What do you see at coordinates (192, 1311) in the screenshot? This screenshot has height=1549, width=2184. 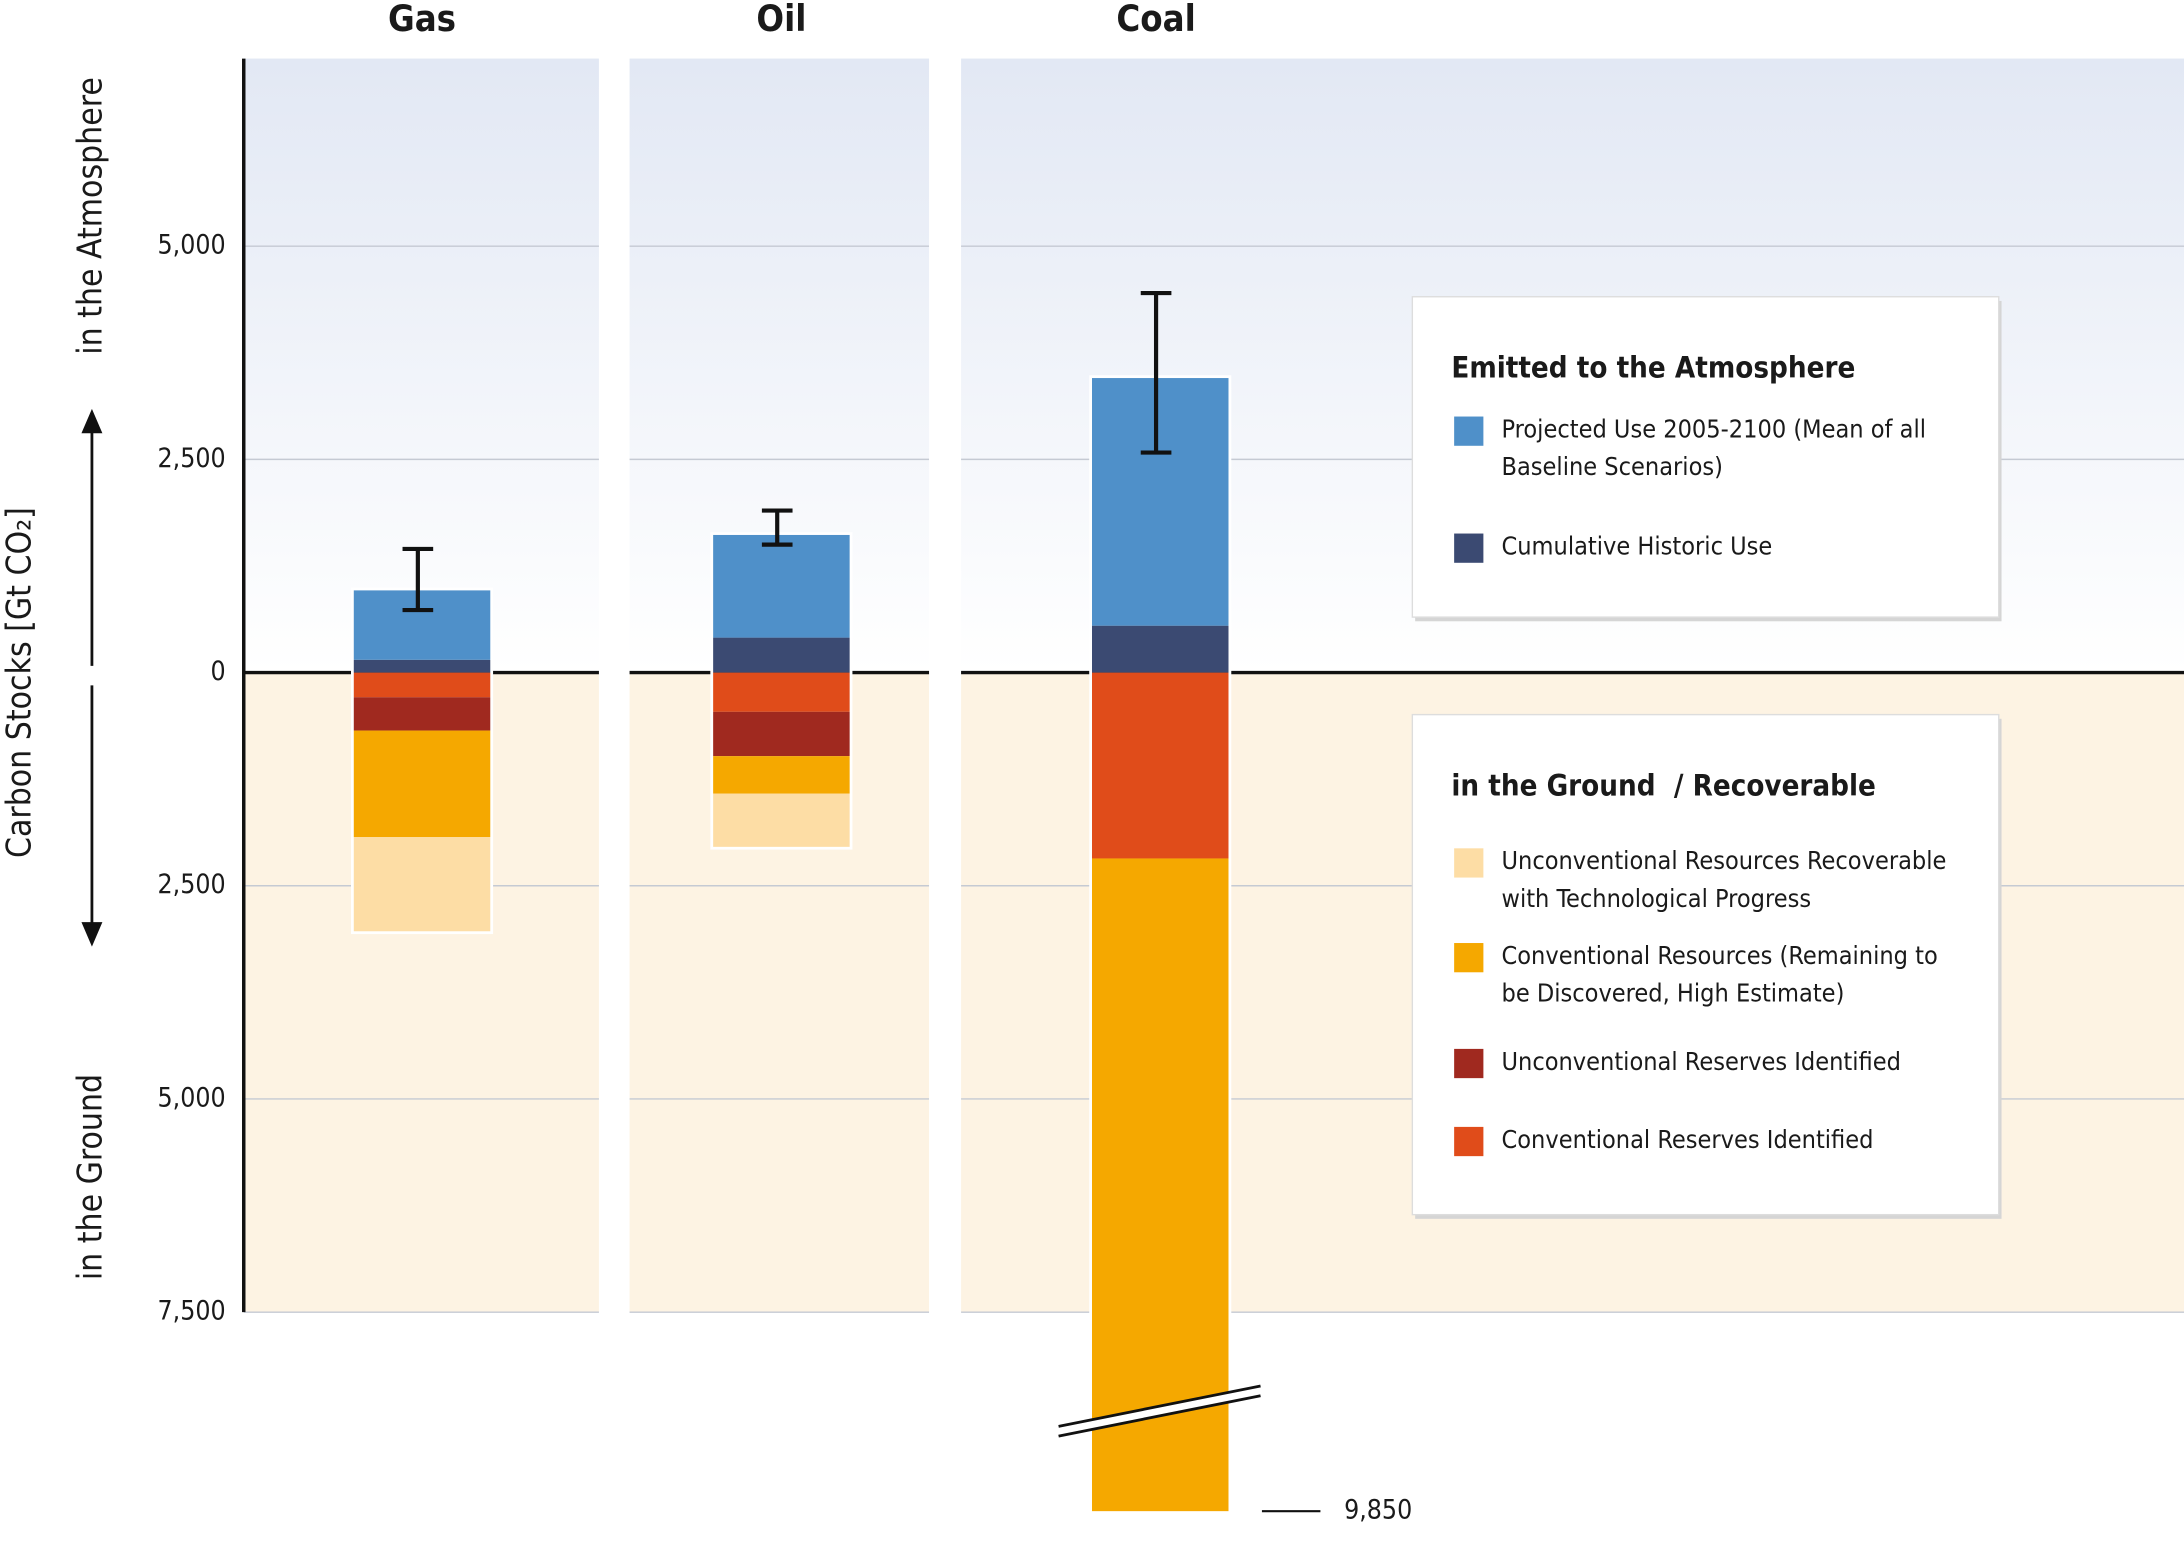 I see `y-tick-label: 7,500` at bounding box center [192, 1311].